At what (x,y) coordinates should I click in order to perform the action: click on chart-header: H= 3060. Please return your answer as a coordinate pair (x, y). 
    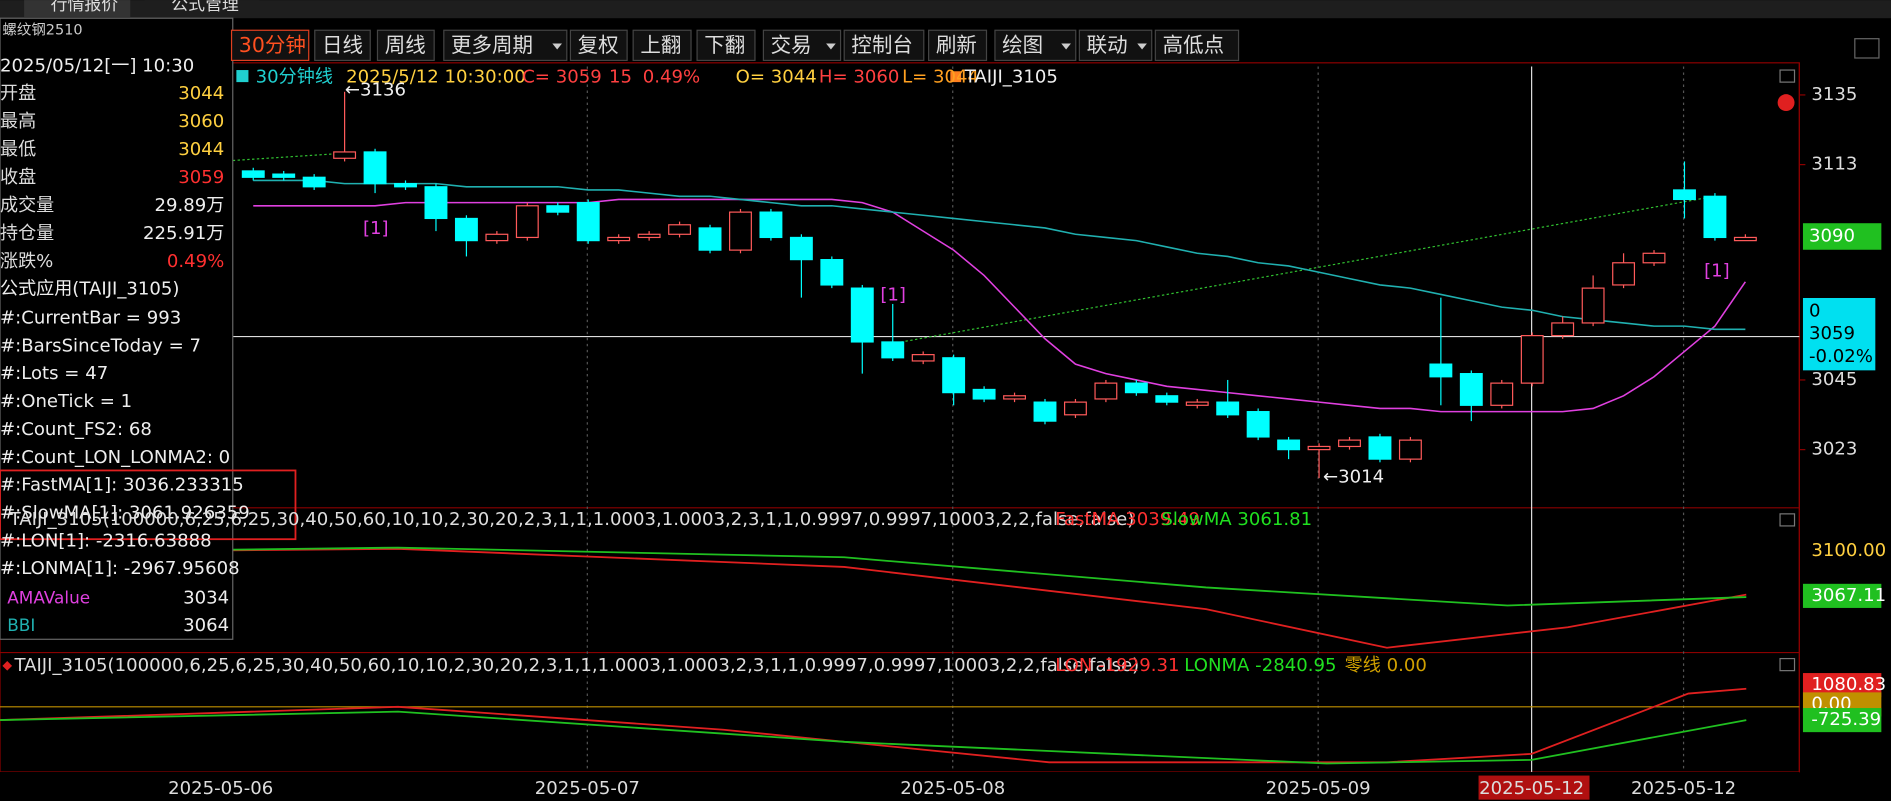
    Looking at the image, I should click on (859, 76).